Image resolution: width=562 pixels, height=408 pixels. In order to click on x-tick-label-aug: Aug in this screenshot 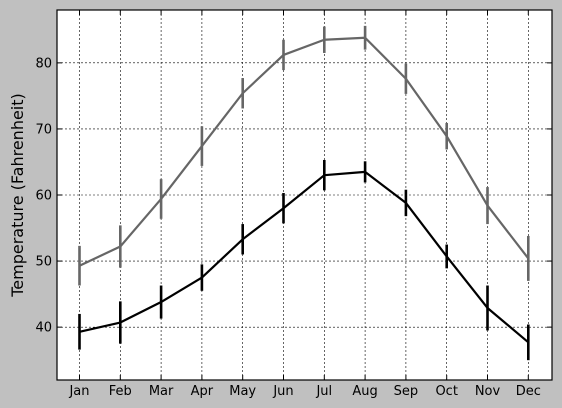, I will do `click(364, 391)`.